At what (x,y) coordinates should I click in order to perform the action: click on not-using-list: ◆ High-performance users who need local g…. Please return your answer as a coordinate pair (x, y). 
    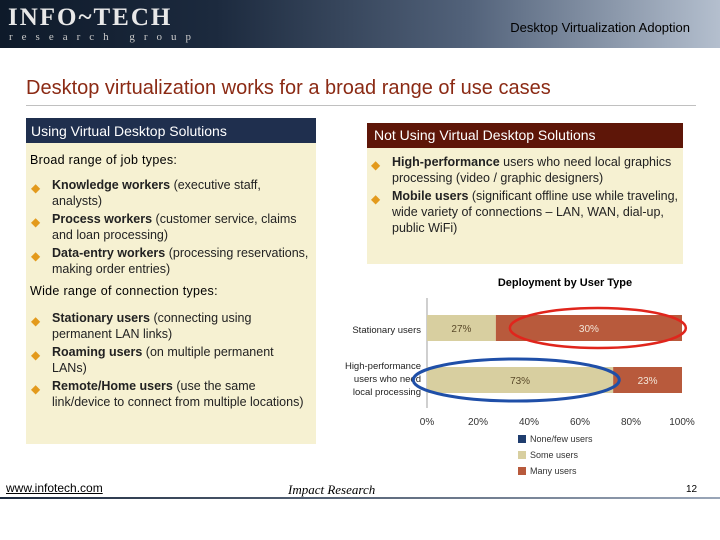
    Looking at the image, I should click on (525, 196).